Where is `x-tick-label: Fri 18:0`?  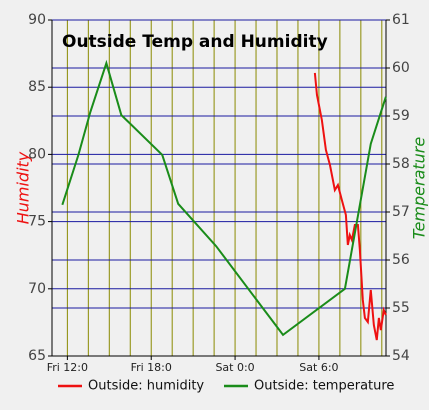 x-tick-label: Fri 18:0 is located at coordinates (151, 367).